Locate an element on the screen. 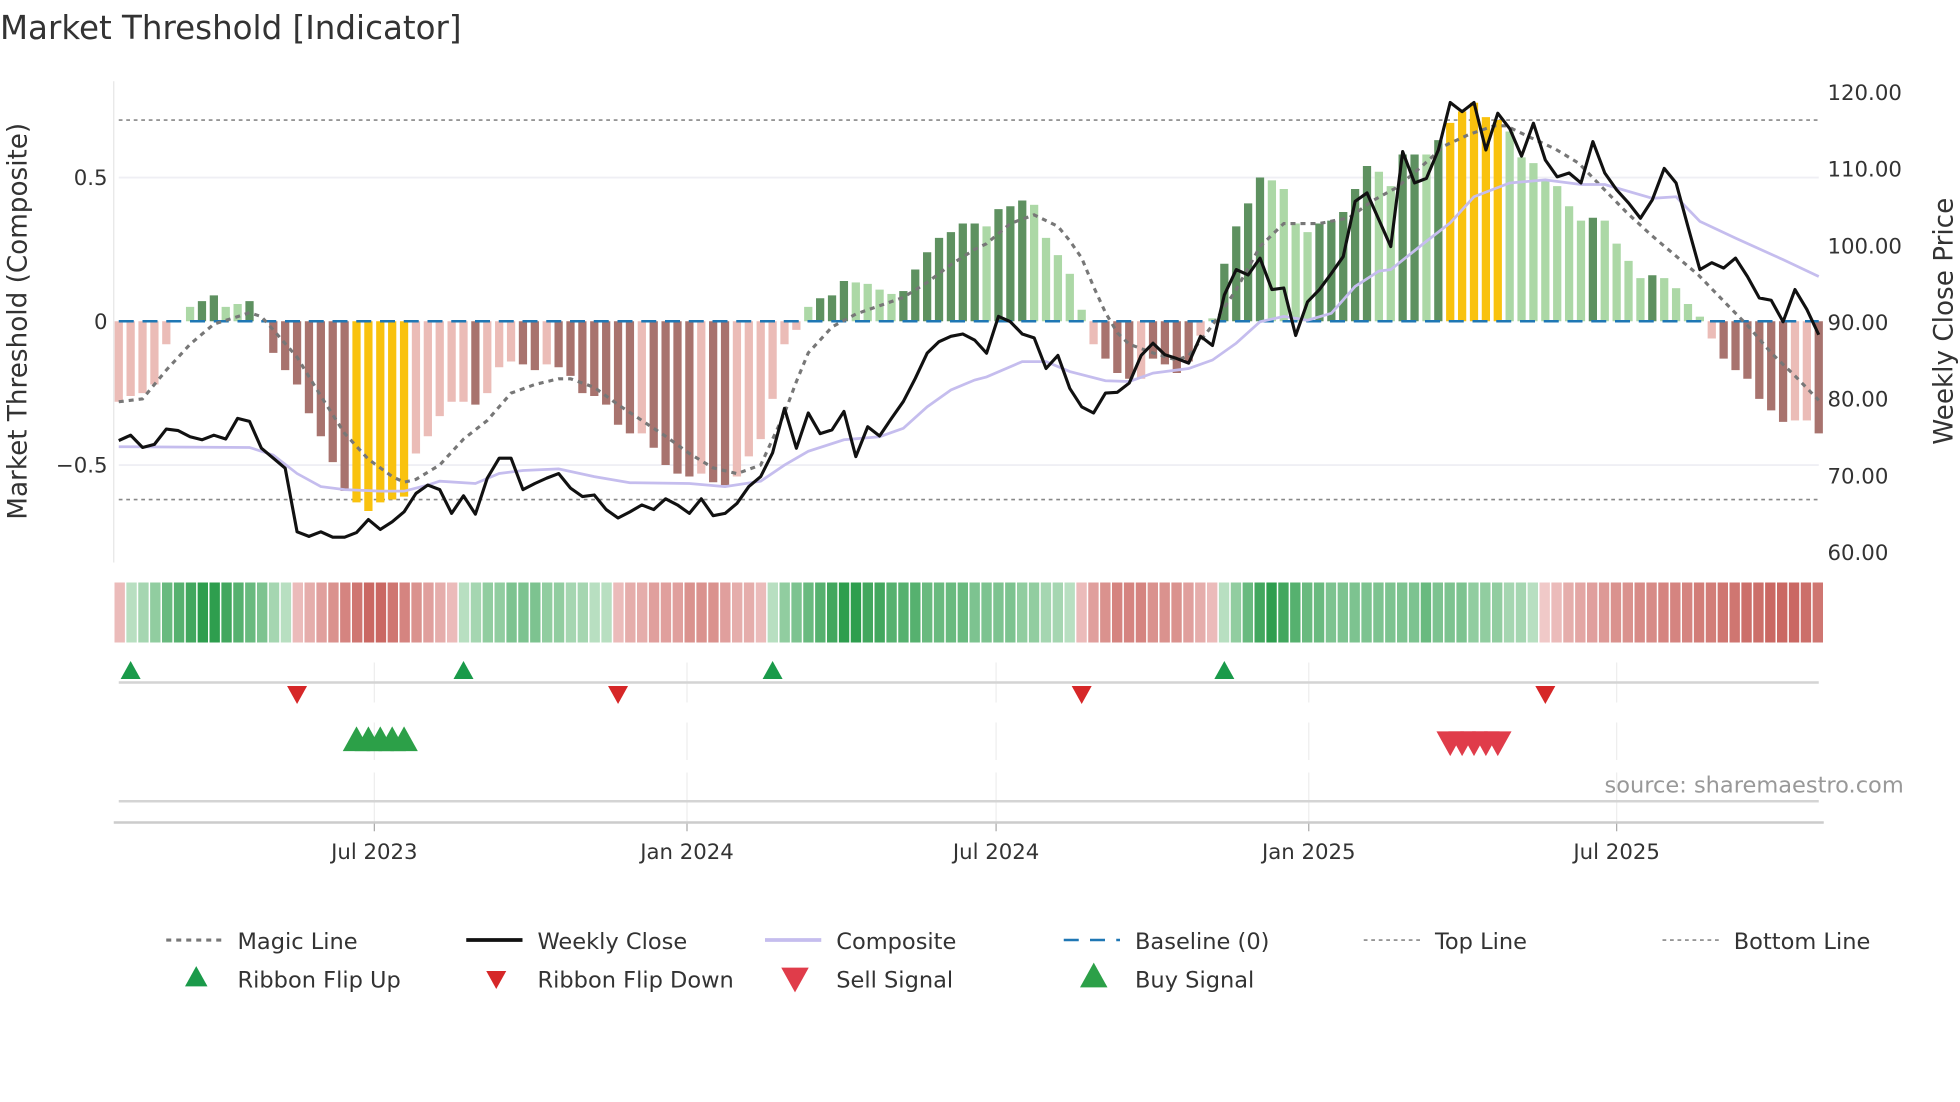 The width and height of the screenshot is (1960, 1102). legend-label: Bottom Line is located at coordinates (1802, 942).